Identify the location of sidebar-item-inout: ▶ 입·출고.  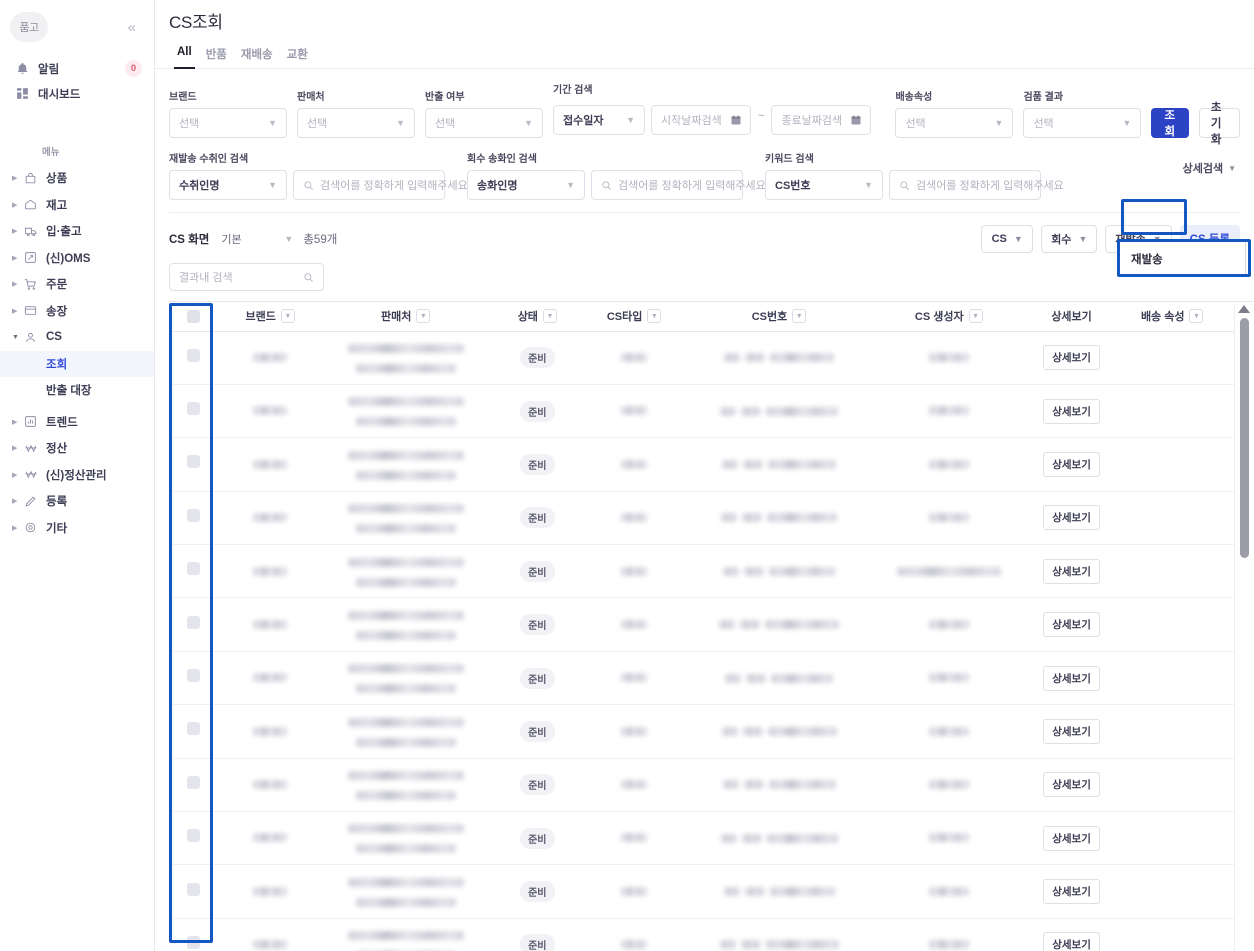
(77, 231).